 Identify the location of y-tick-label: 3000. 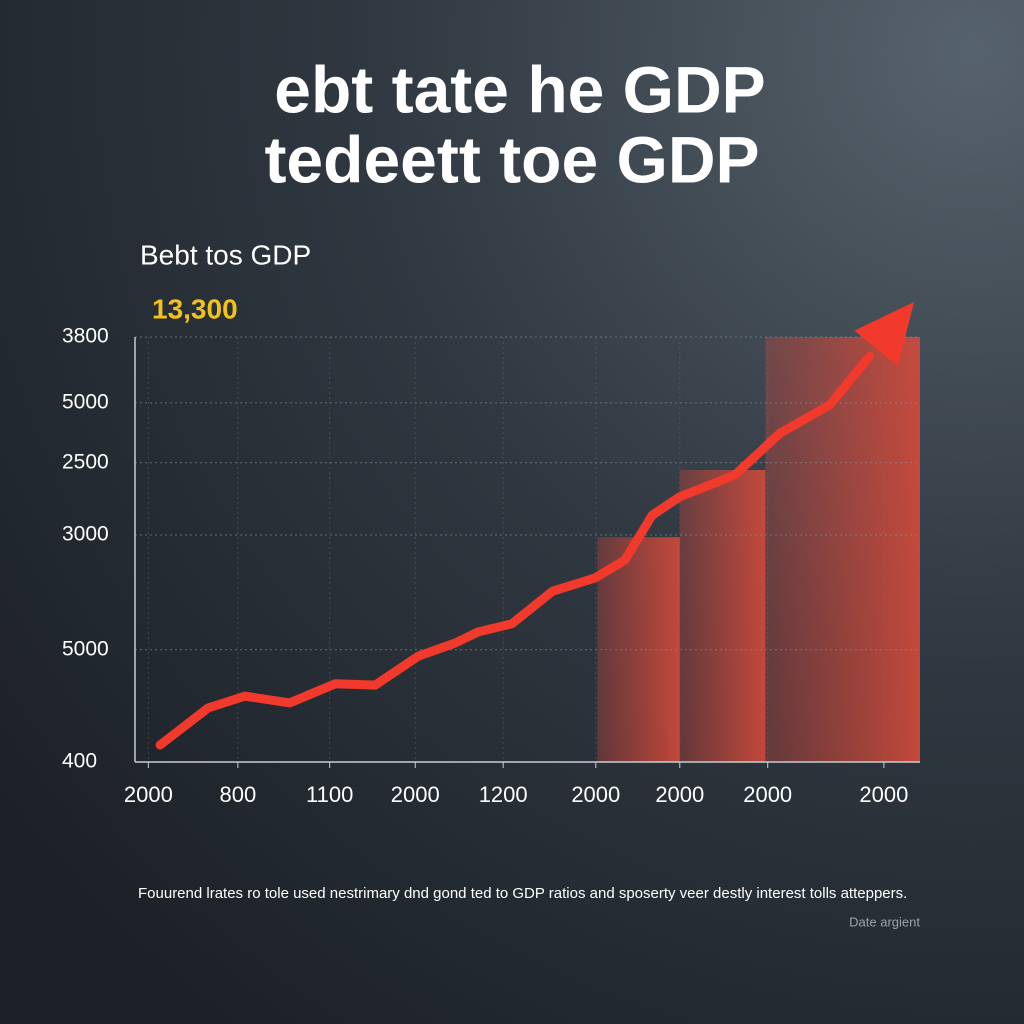
(85, 534).